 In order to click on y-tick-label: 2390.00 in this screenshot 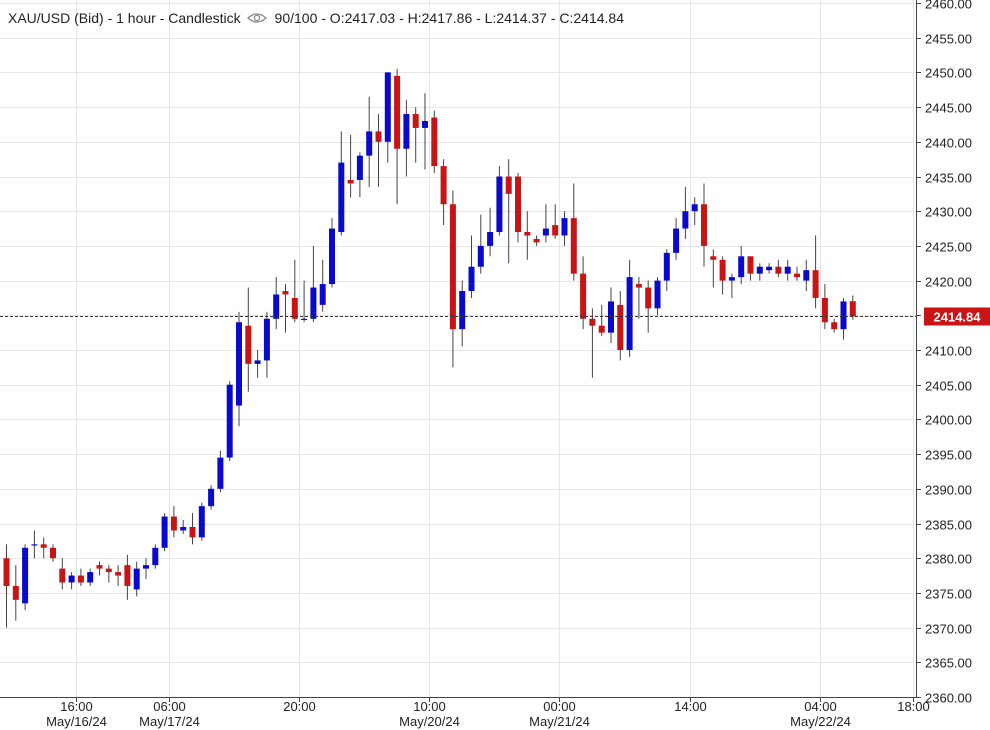, I will do `click(948, 490)`.